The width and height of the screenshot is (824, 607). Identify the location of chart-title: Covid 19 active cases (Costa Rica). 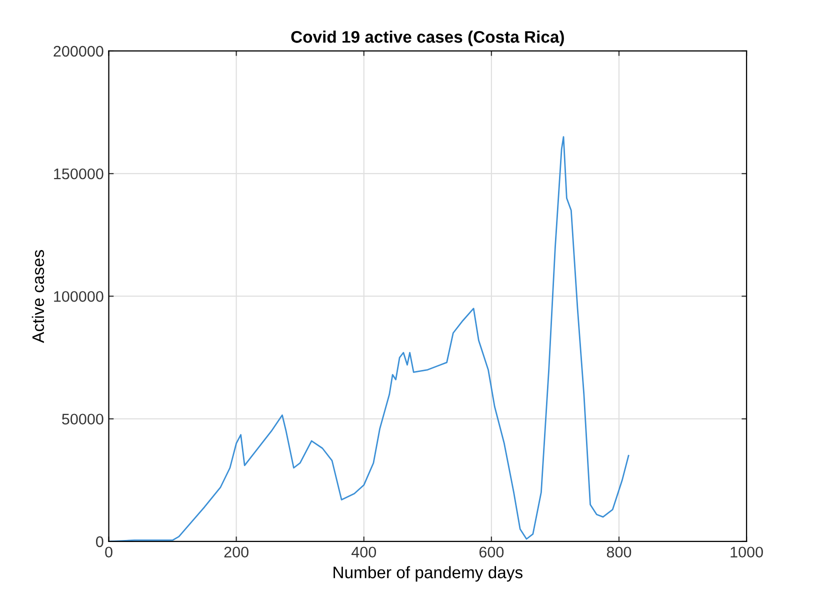
(427, 38).